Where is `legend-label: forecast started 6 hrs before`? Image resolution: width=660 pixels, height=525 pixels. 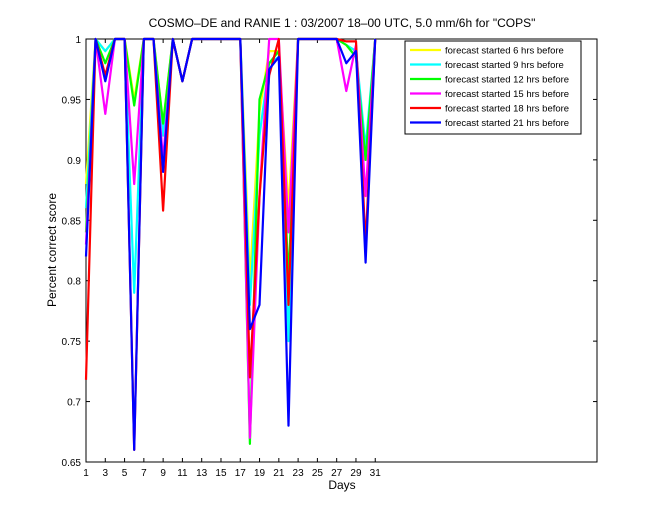
legend-label: forecast started 6 hrs before is located at coordinates (504, 51).